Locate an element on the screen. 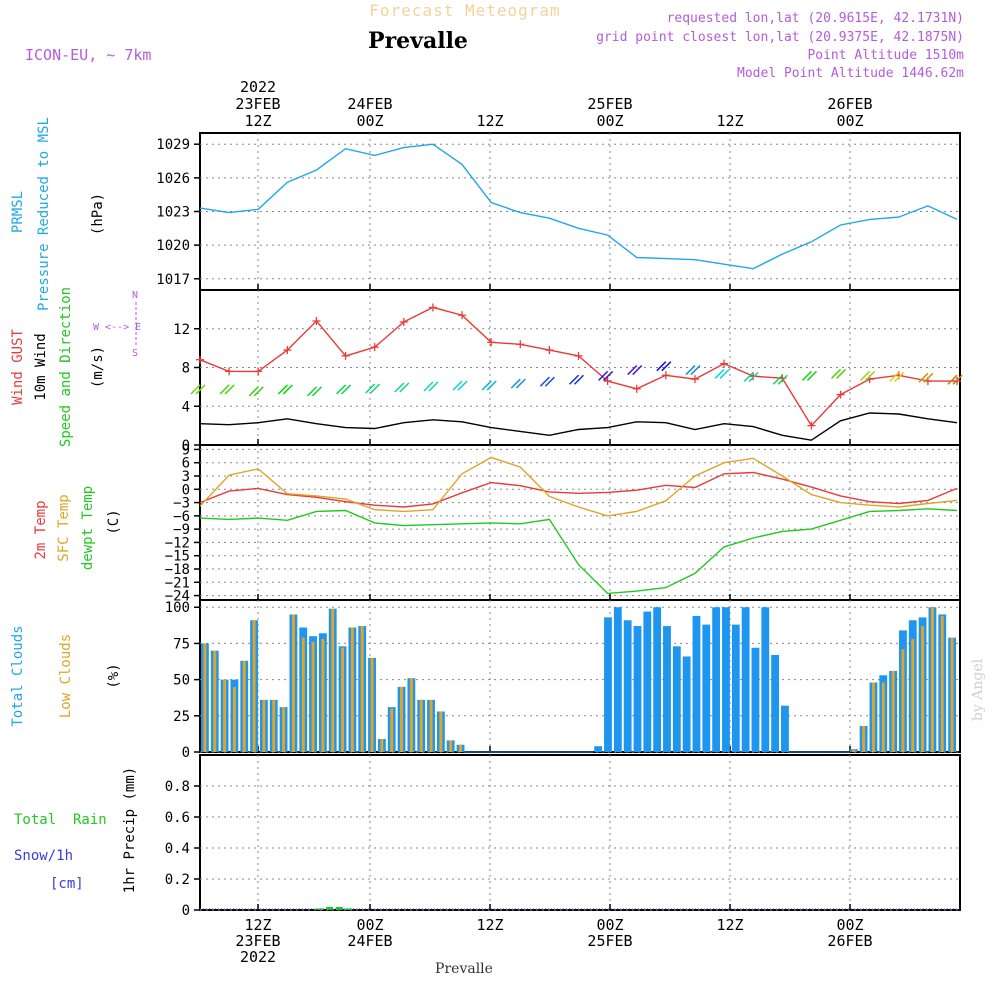  bottom-time-label: 12Z is located at coordinates (257, 925).